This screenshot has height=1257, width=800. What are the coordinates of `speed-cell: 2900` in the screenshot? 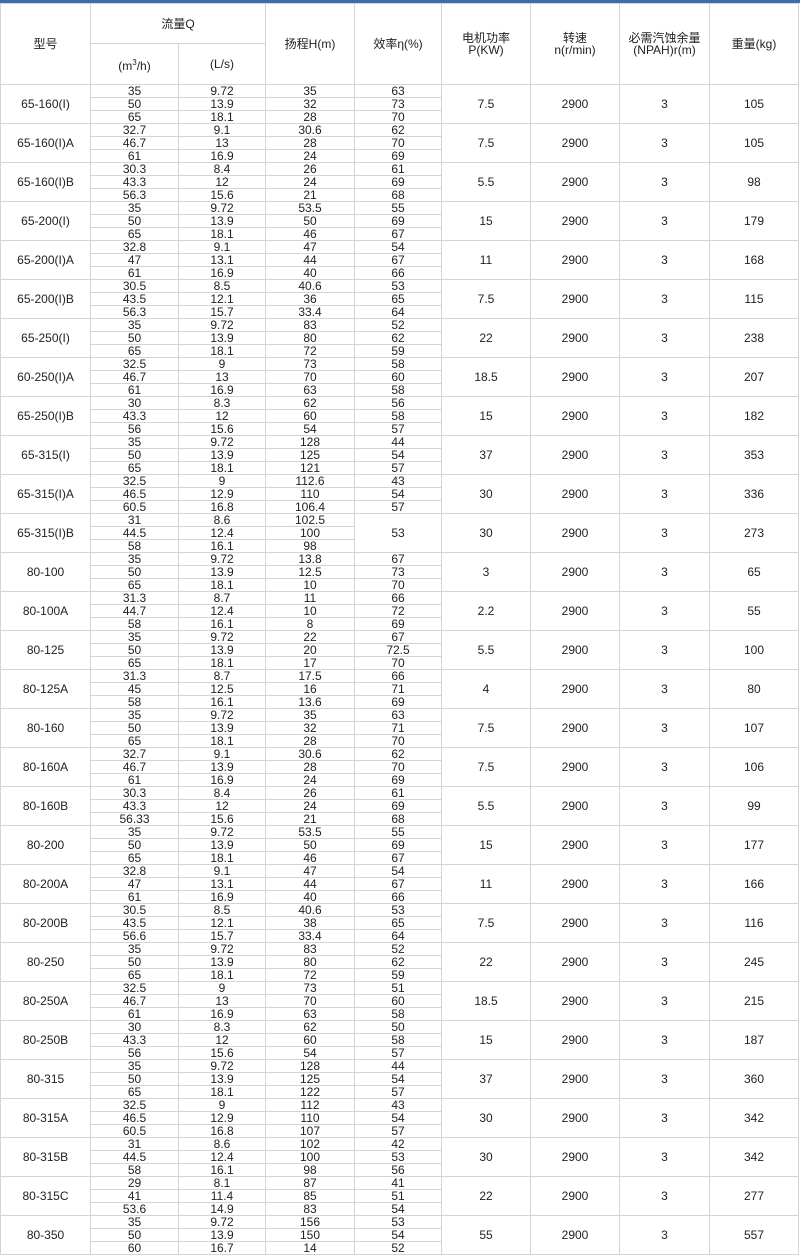 It's located at (575, 533).